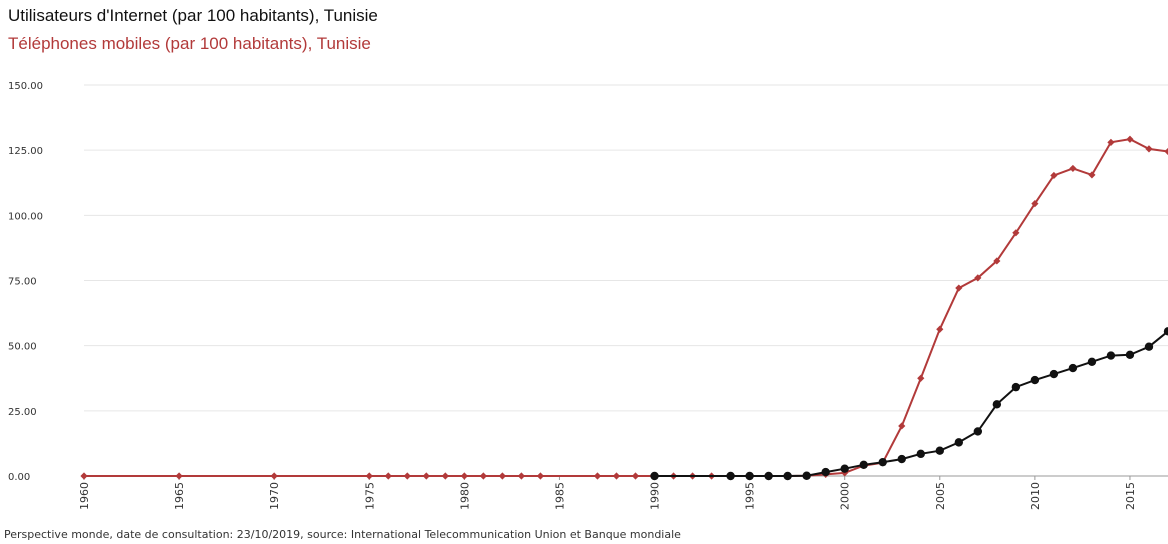 Image resolution: width=1168 pixels, height=544 pixels. Describe the element at coordinates (1130, 496) in the screenshot. I see `x-tick-label: 2015` at that location.